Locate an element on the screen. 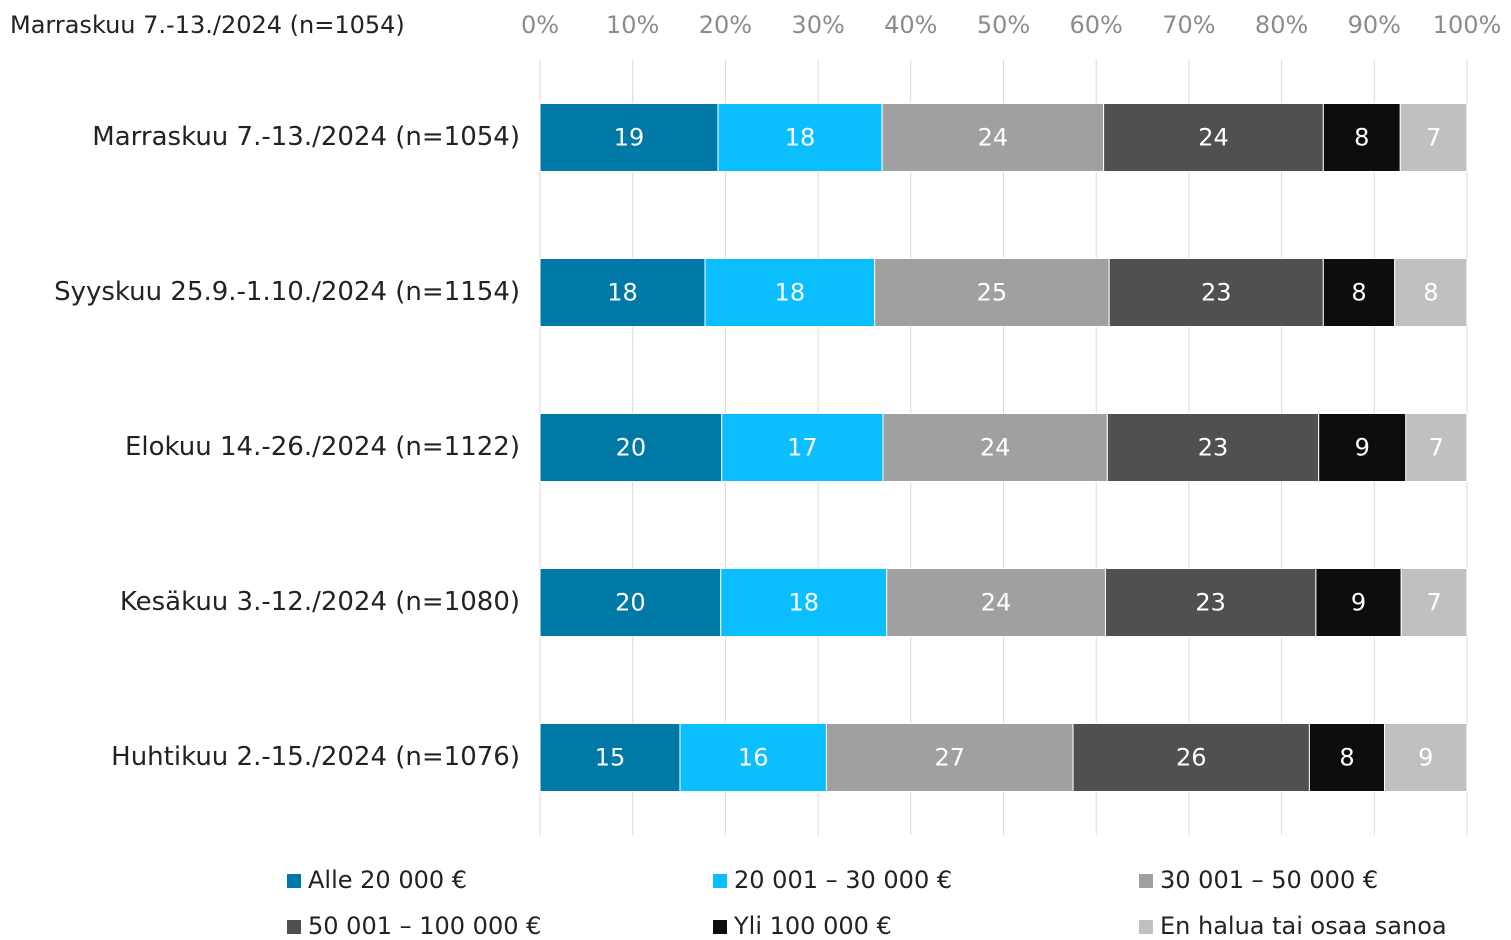  x-tick-label: 20% is located at coordinates (725, 25).